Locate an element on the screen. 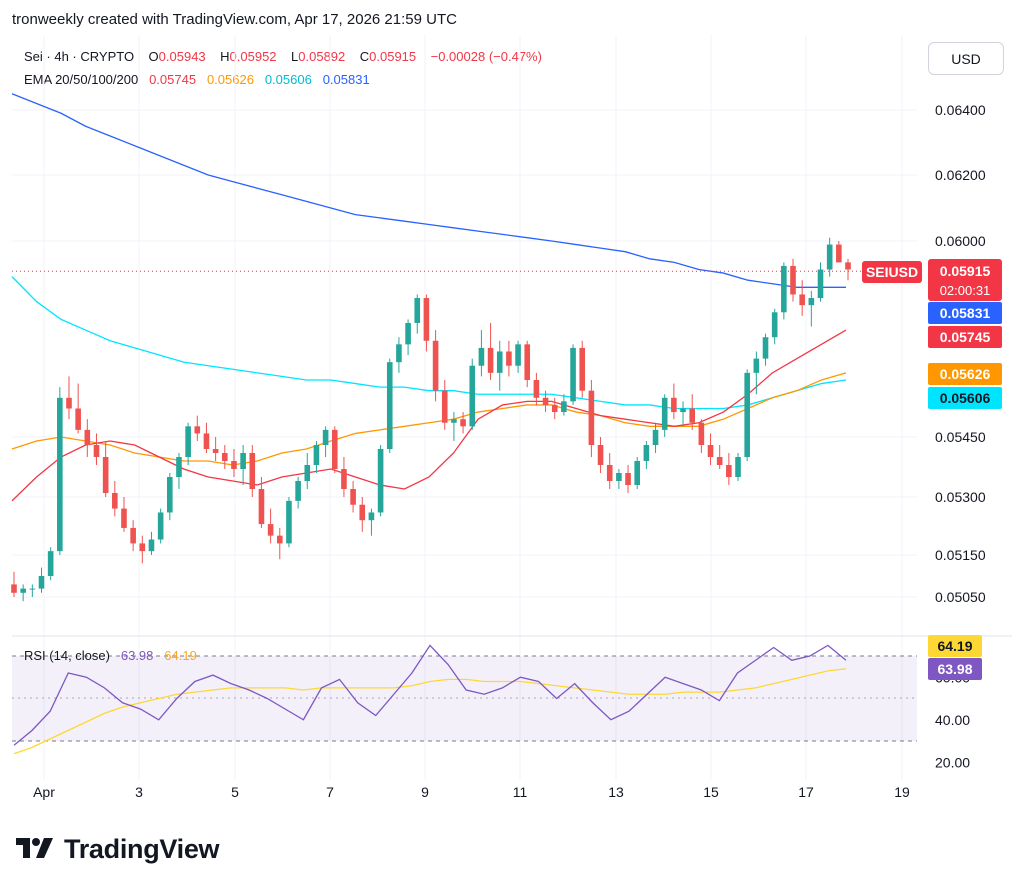 The width and height of the screenshot is (1024, 889). price-badge-value: 0.05915 is located at coordinates (965, 271).